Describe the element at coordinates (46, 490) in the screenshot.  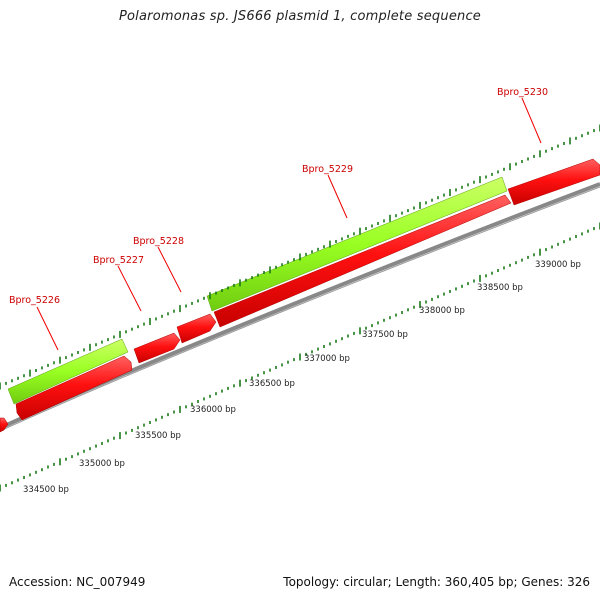
I see `position-label: 334500 bp` at that location.